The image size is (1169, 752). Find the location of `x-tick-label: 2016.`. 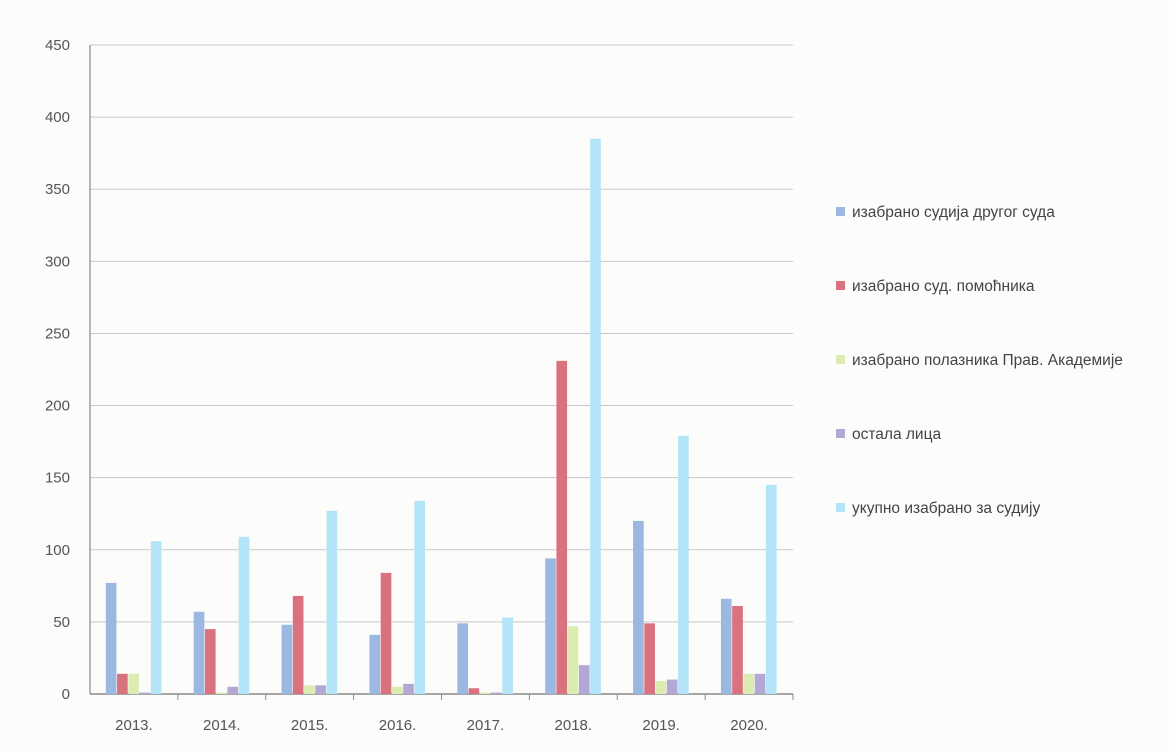

x-tick-label: 2016. is located at coordinates (398, 725).